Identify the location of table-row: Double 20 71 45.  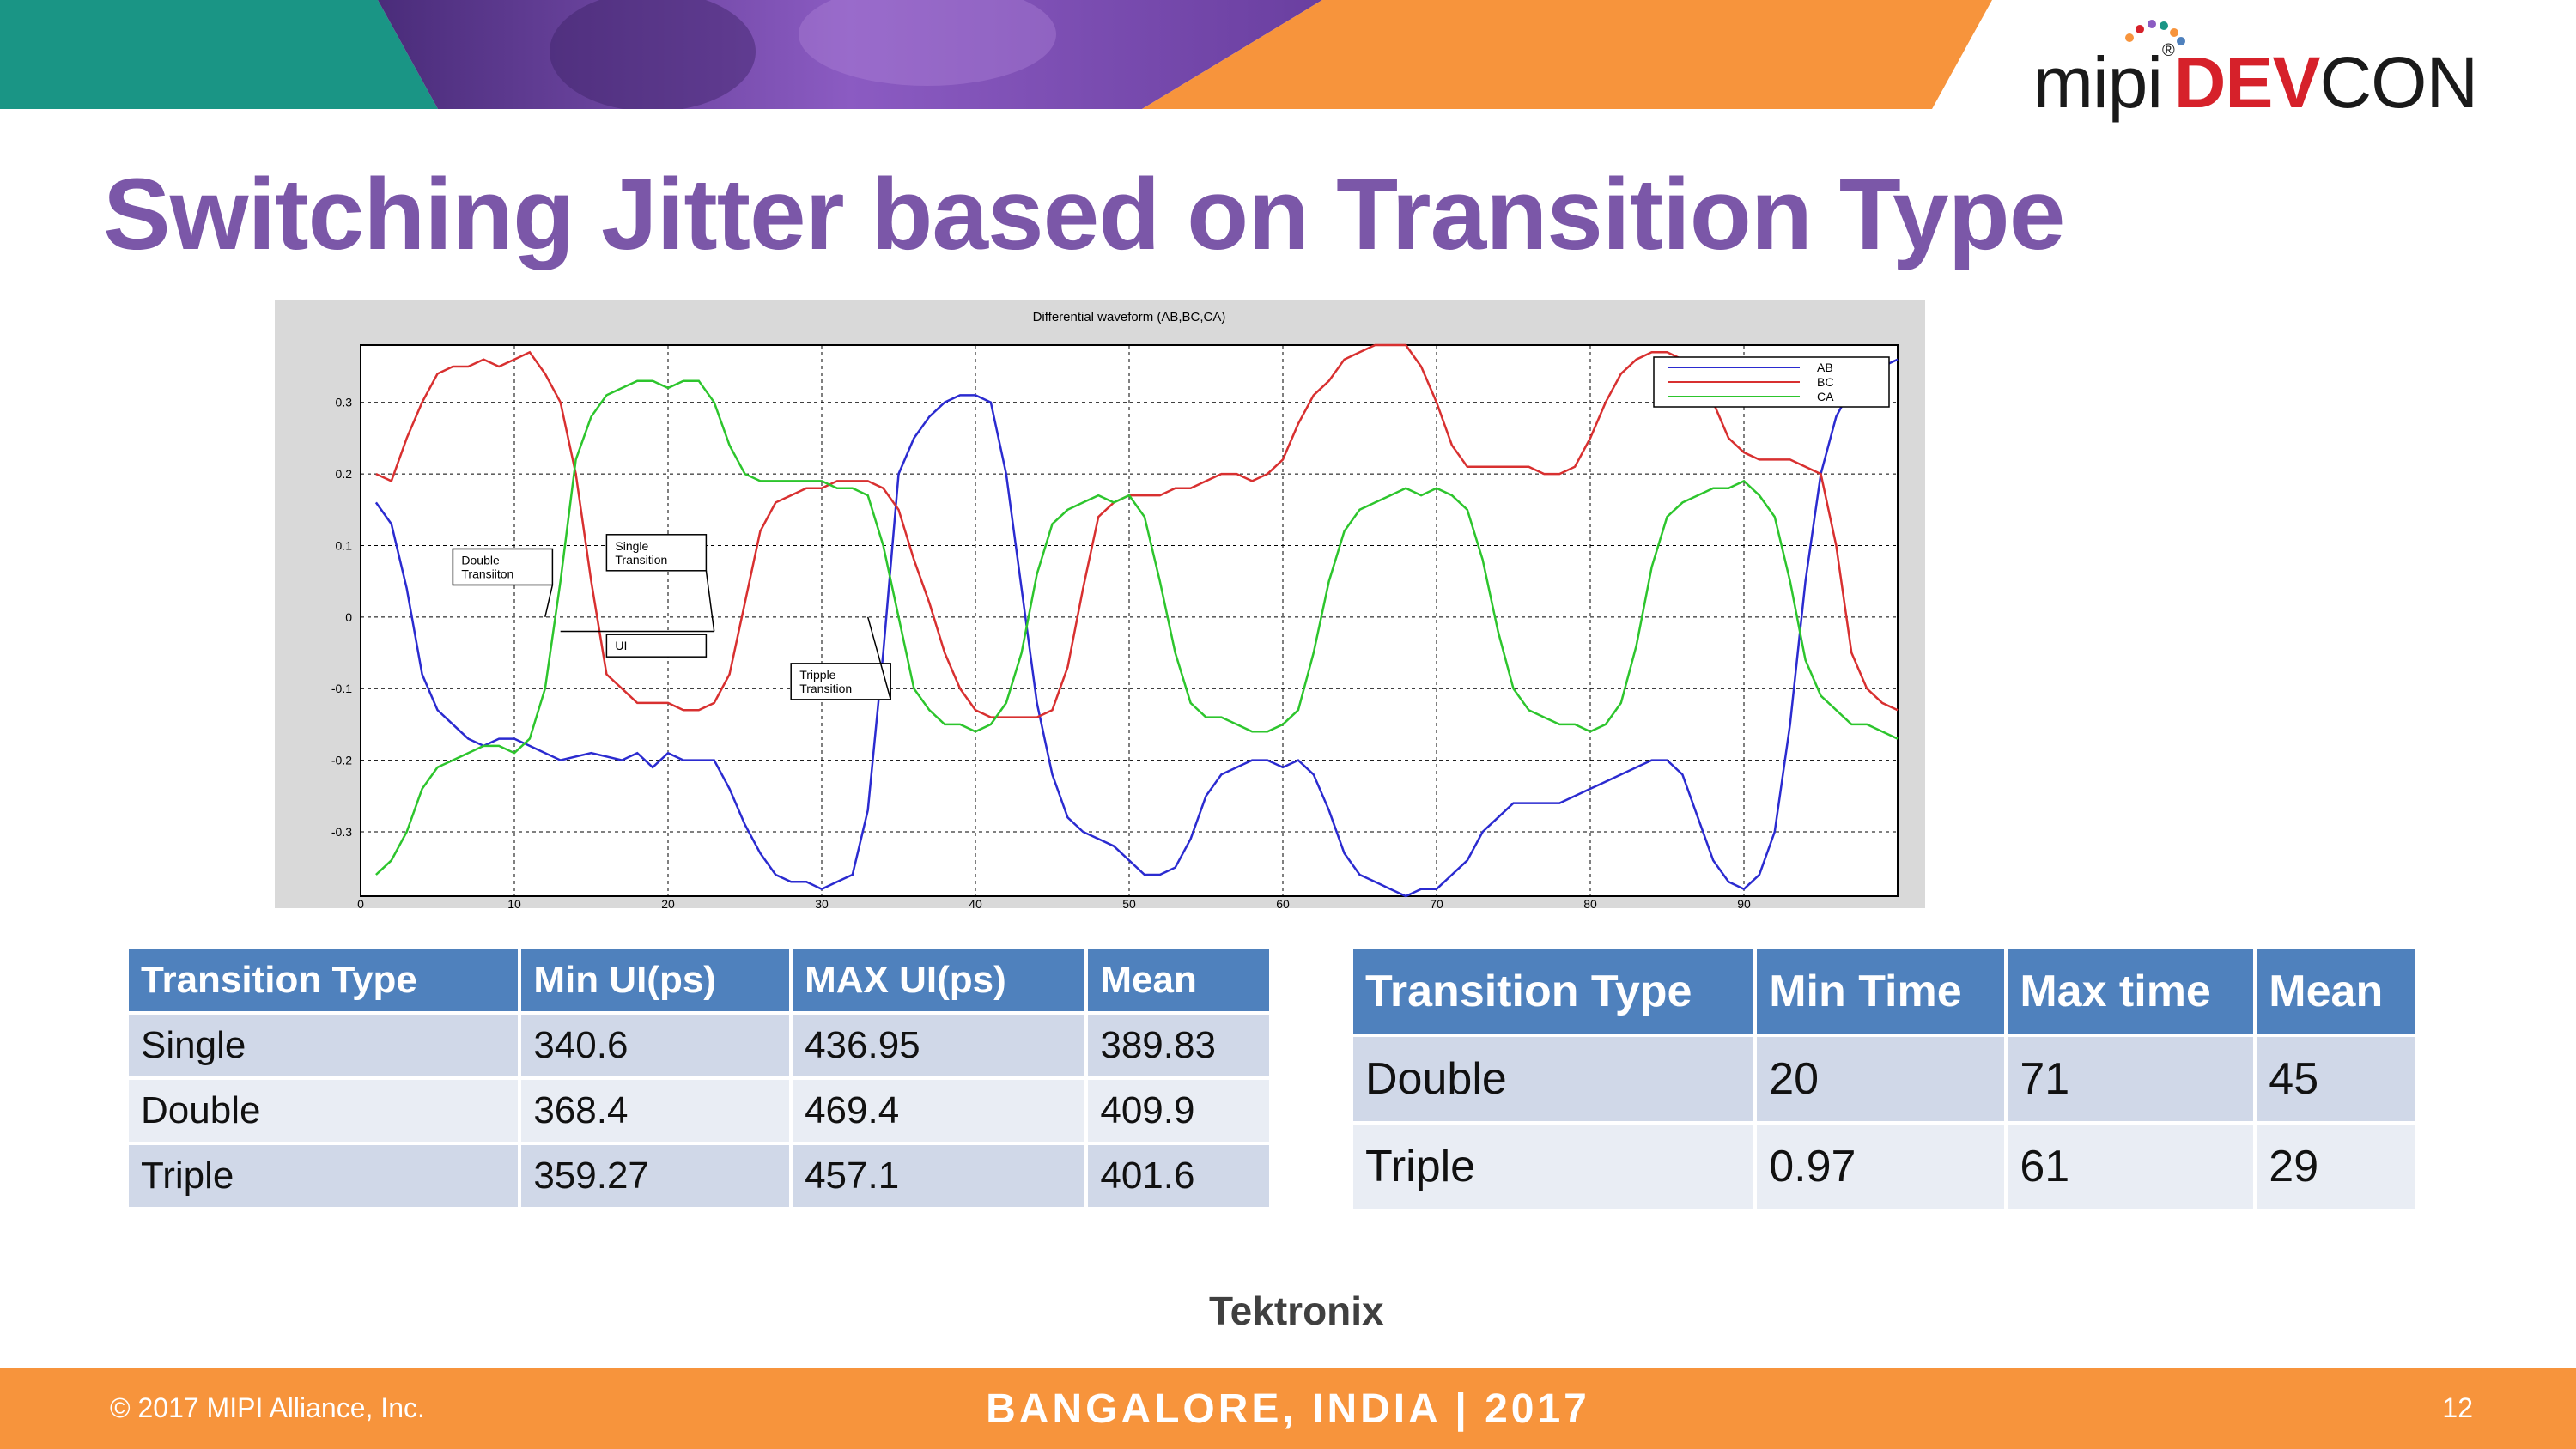
(1884, 1079).